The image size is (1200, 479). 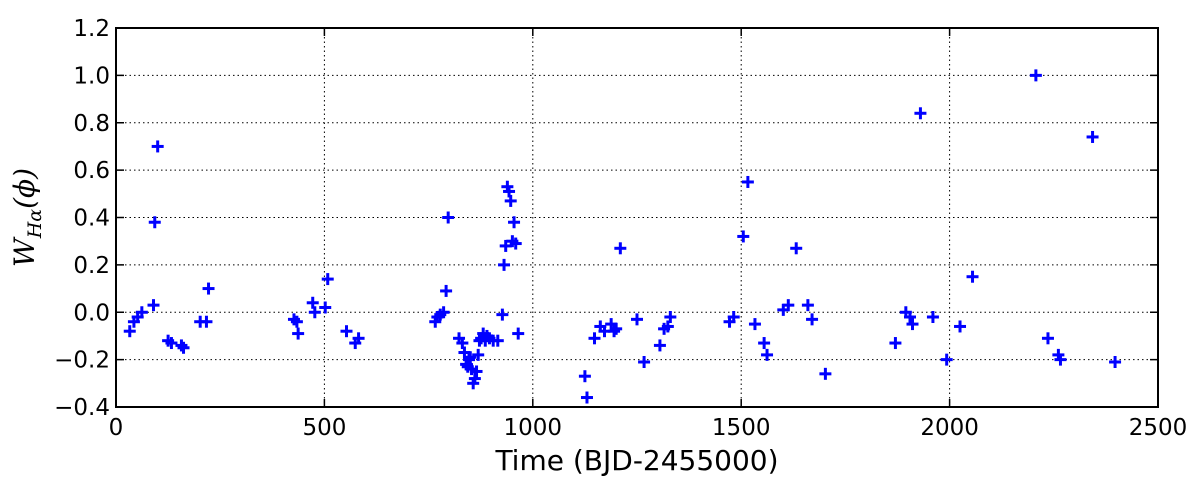 What do you see at coordinates (82, 361) in the screenshot?
I see `y-tick-label: −0.2` at bounding box center [82, 361].